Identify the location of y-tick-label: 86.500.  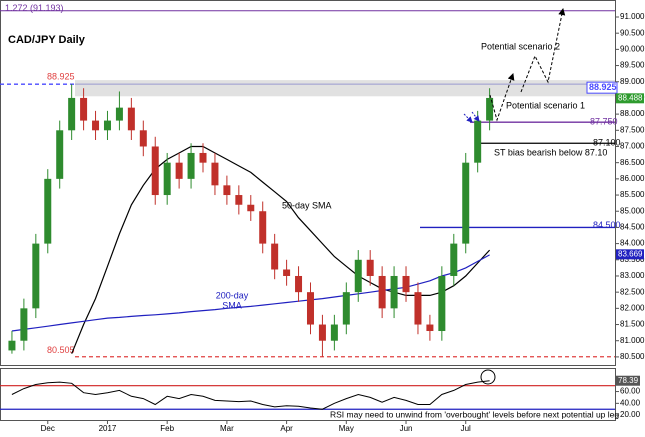
(632, 162).